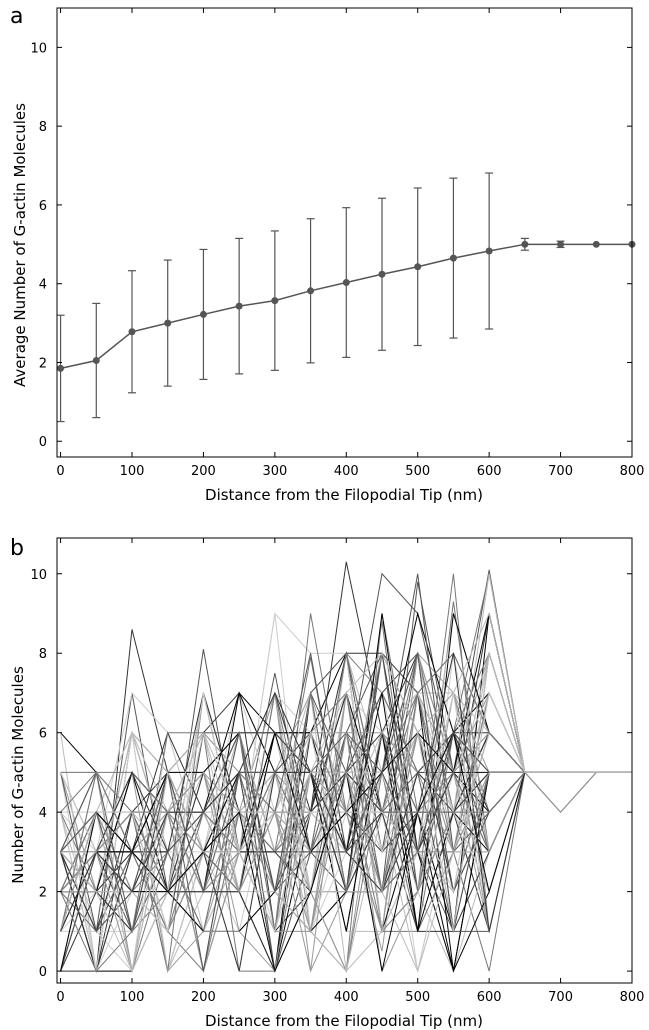  What do you see at coordinates (344, 495) in the screenshot?
I see `panel-a-x-axis-label: Distance from the Filopodial Tip (nm)` at bounding box center [344, 495].